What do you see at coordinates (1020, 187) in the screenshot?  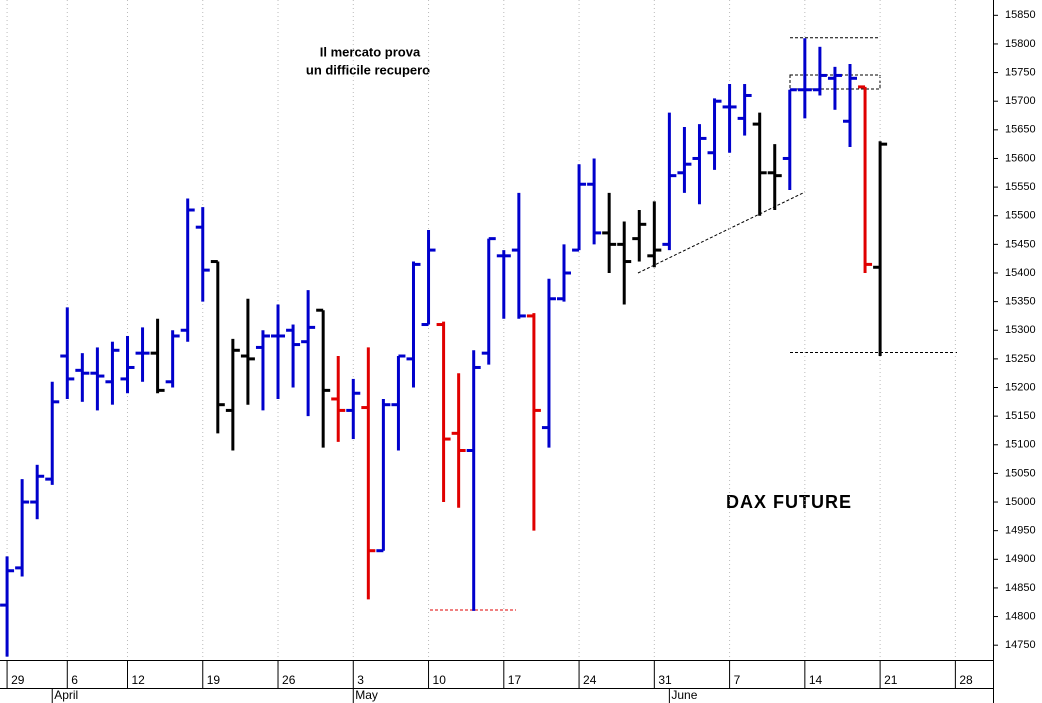 I see `y-tick-label: 15550` at bounding box center [1020, 187].